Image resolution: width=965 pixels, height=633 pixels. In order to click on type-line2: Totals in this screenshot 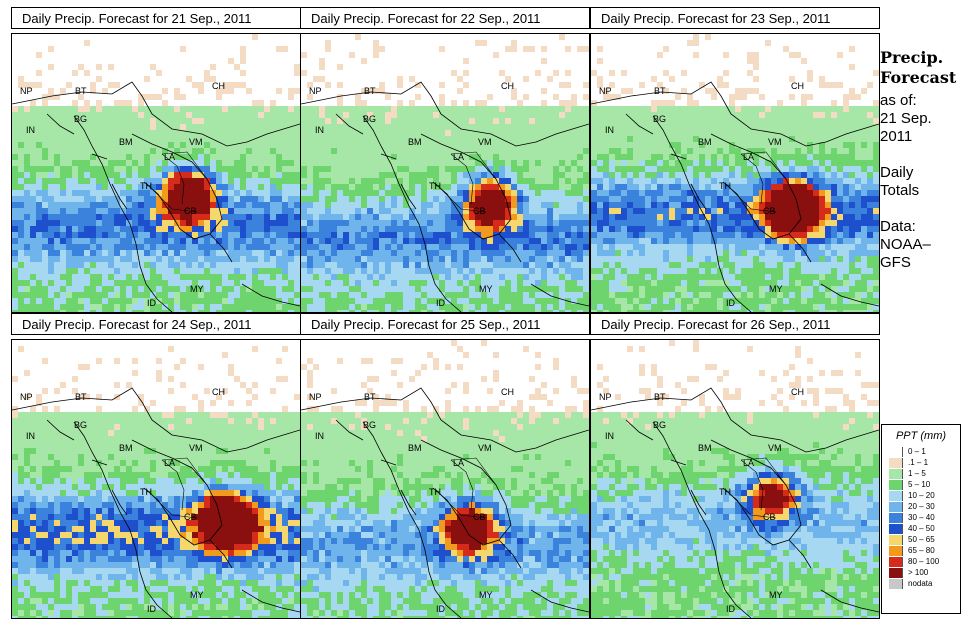, I will do `click(900, 190)`.